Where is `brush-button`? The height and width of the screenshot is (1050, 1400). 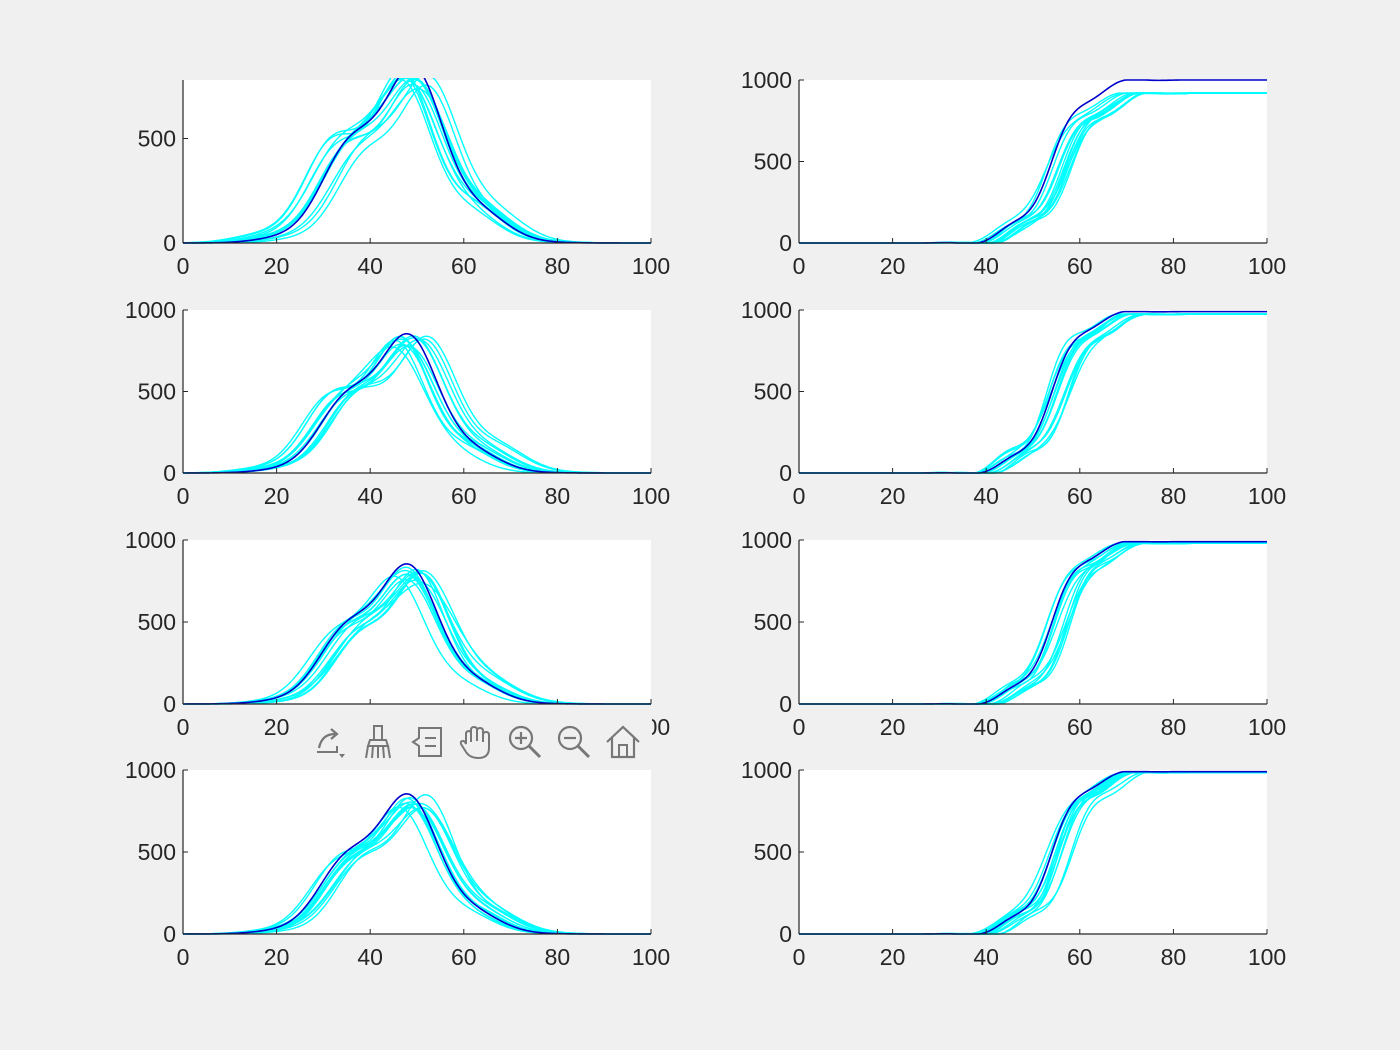
brush-button is located at coordinates (378, 742).